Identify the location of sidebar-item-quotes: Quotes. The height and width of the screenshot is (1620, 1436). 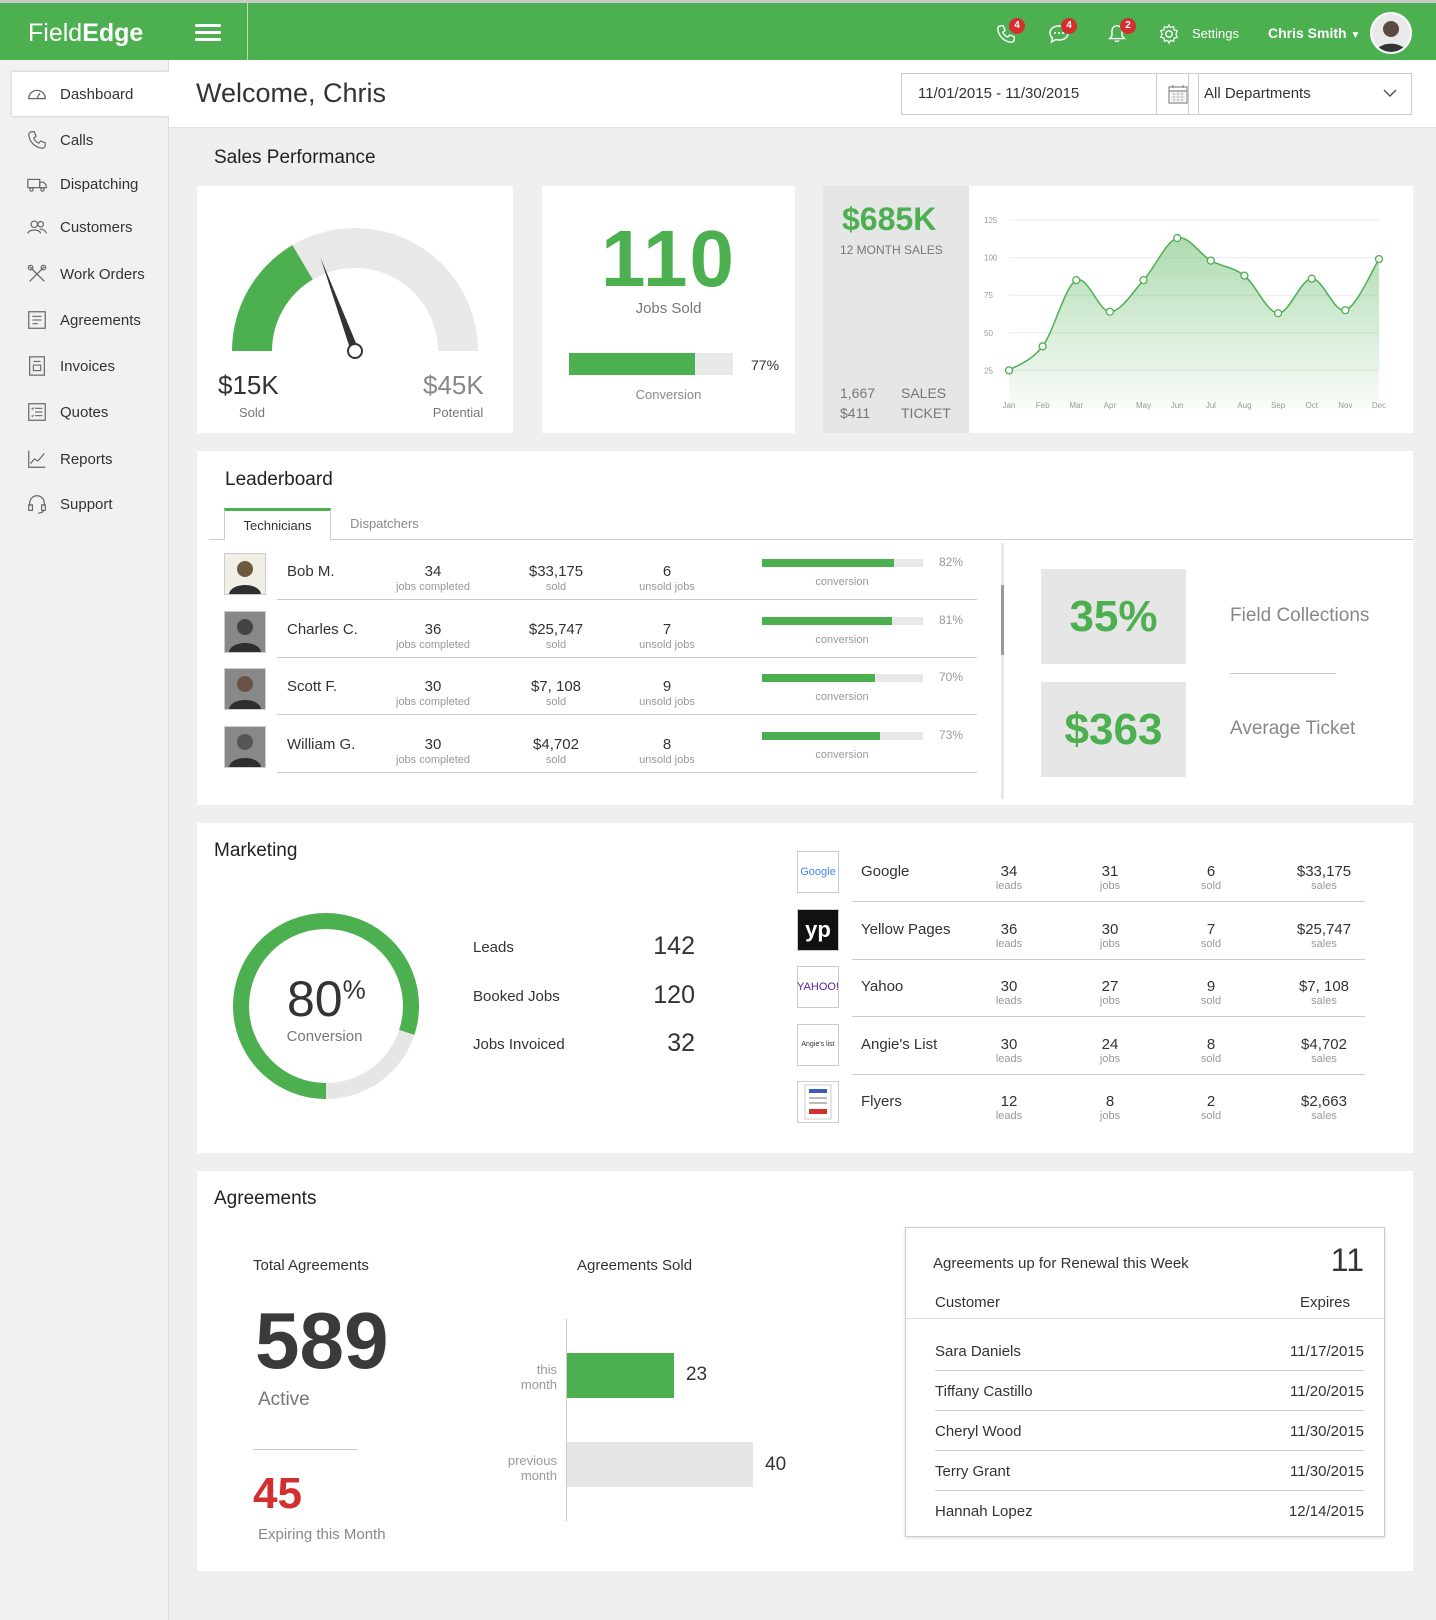
(90, 412).